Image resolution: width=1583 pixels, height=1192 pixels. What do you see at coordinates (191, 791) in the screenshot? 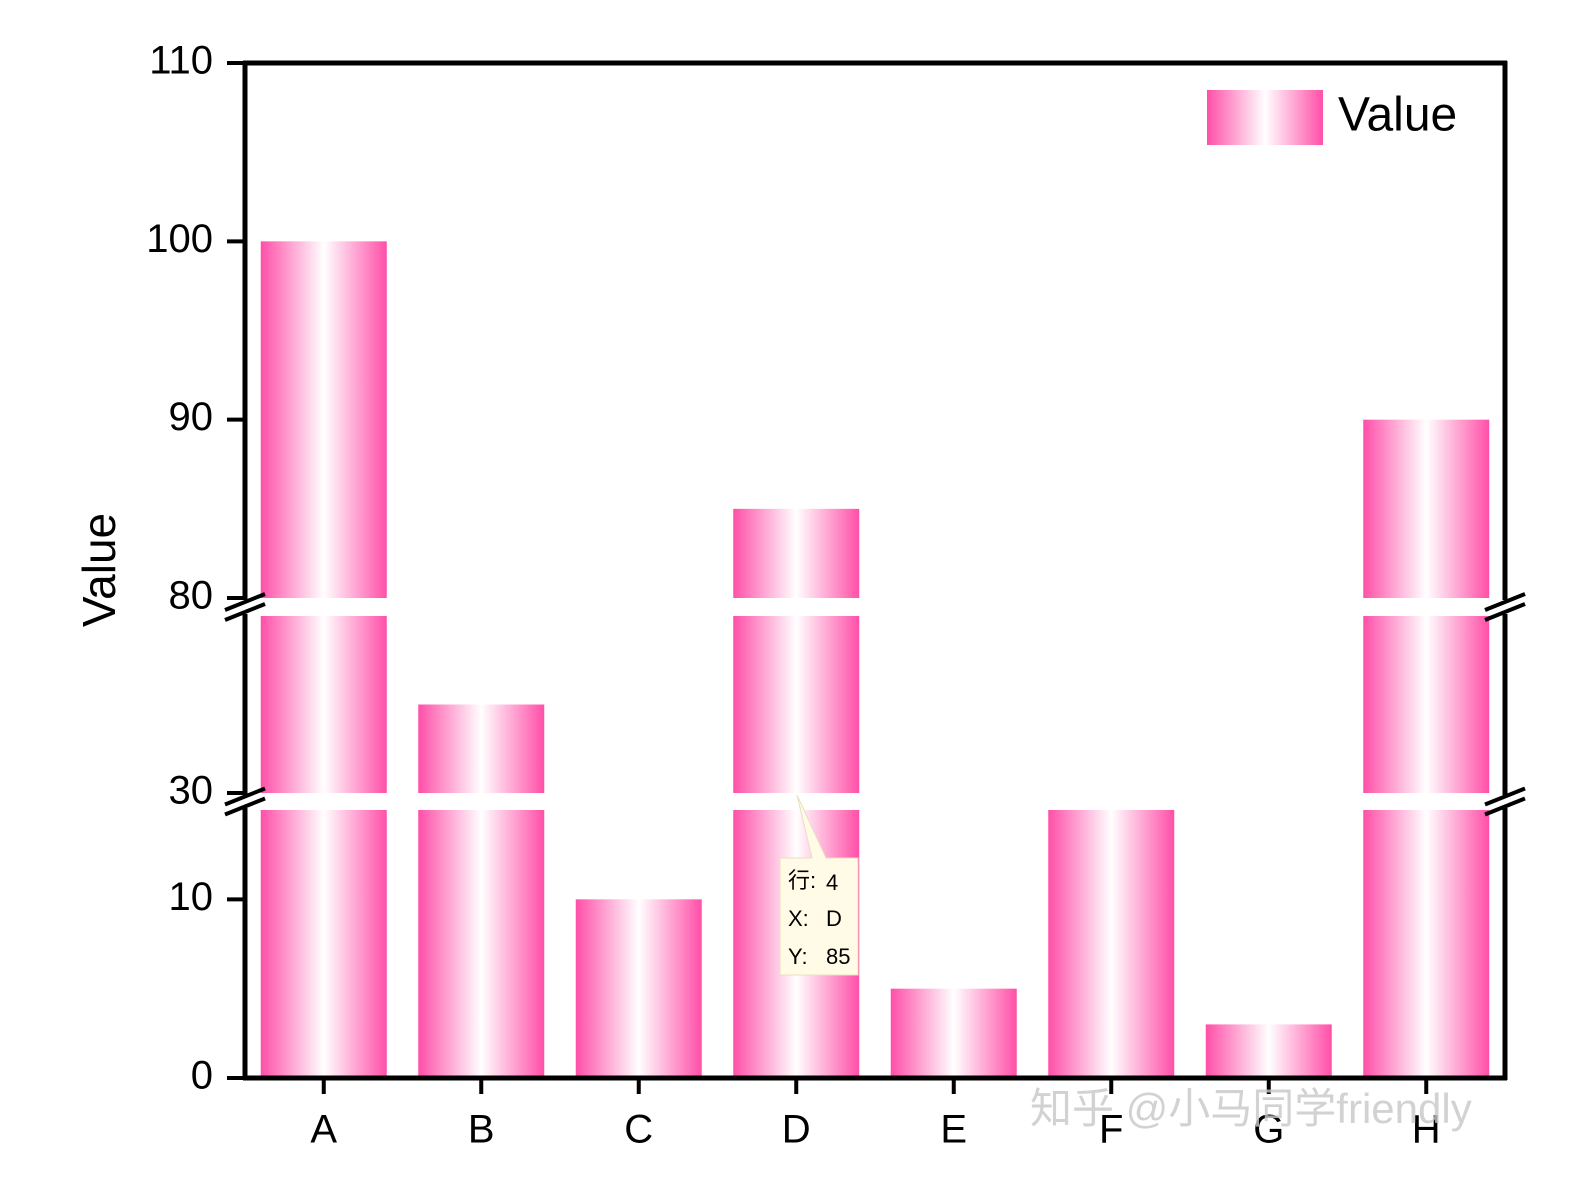
I see `y-tick-label: 30` at bounding box center [191, 791].